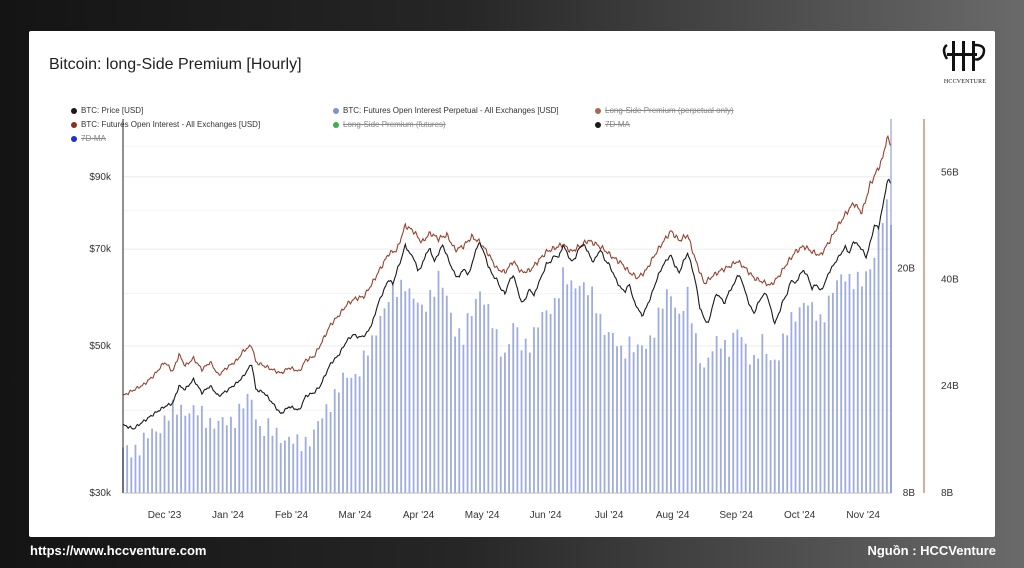 The height and width of the screenshot is (568, 1024). What do you see at coordinates (118, 550) in the screenshot?
I see `website-link: https://www.hccventure.com` at bounding box center [118, 550].